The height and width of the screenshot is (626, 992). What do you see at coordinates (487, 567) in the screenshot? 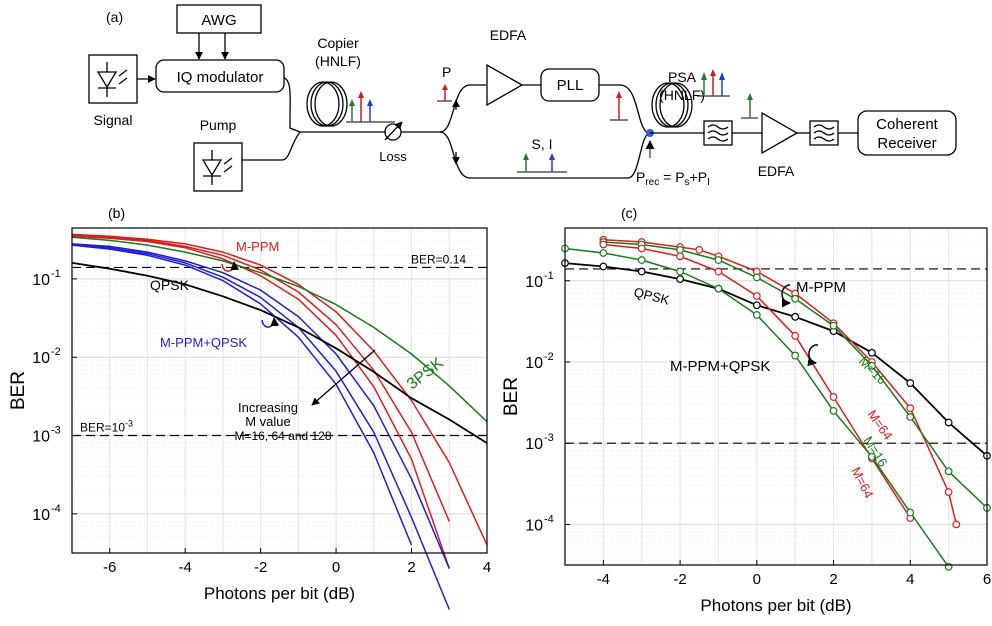
I see `x-tick-label: 4` at bounding box center [487, 567].